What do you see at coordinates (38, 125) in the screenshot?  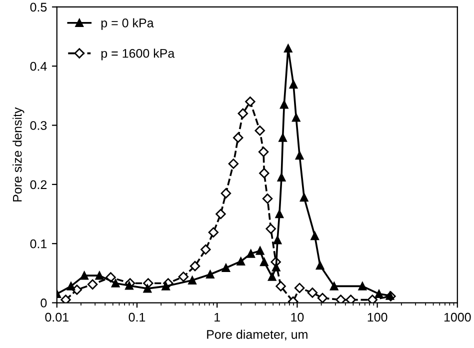 I see `y-tick-label: 0.3` at bounding box center [38, 125].